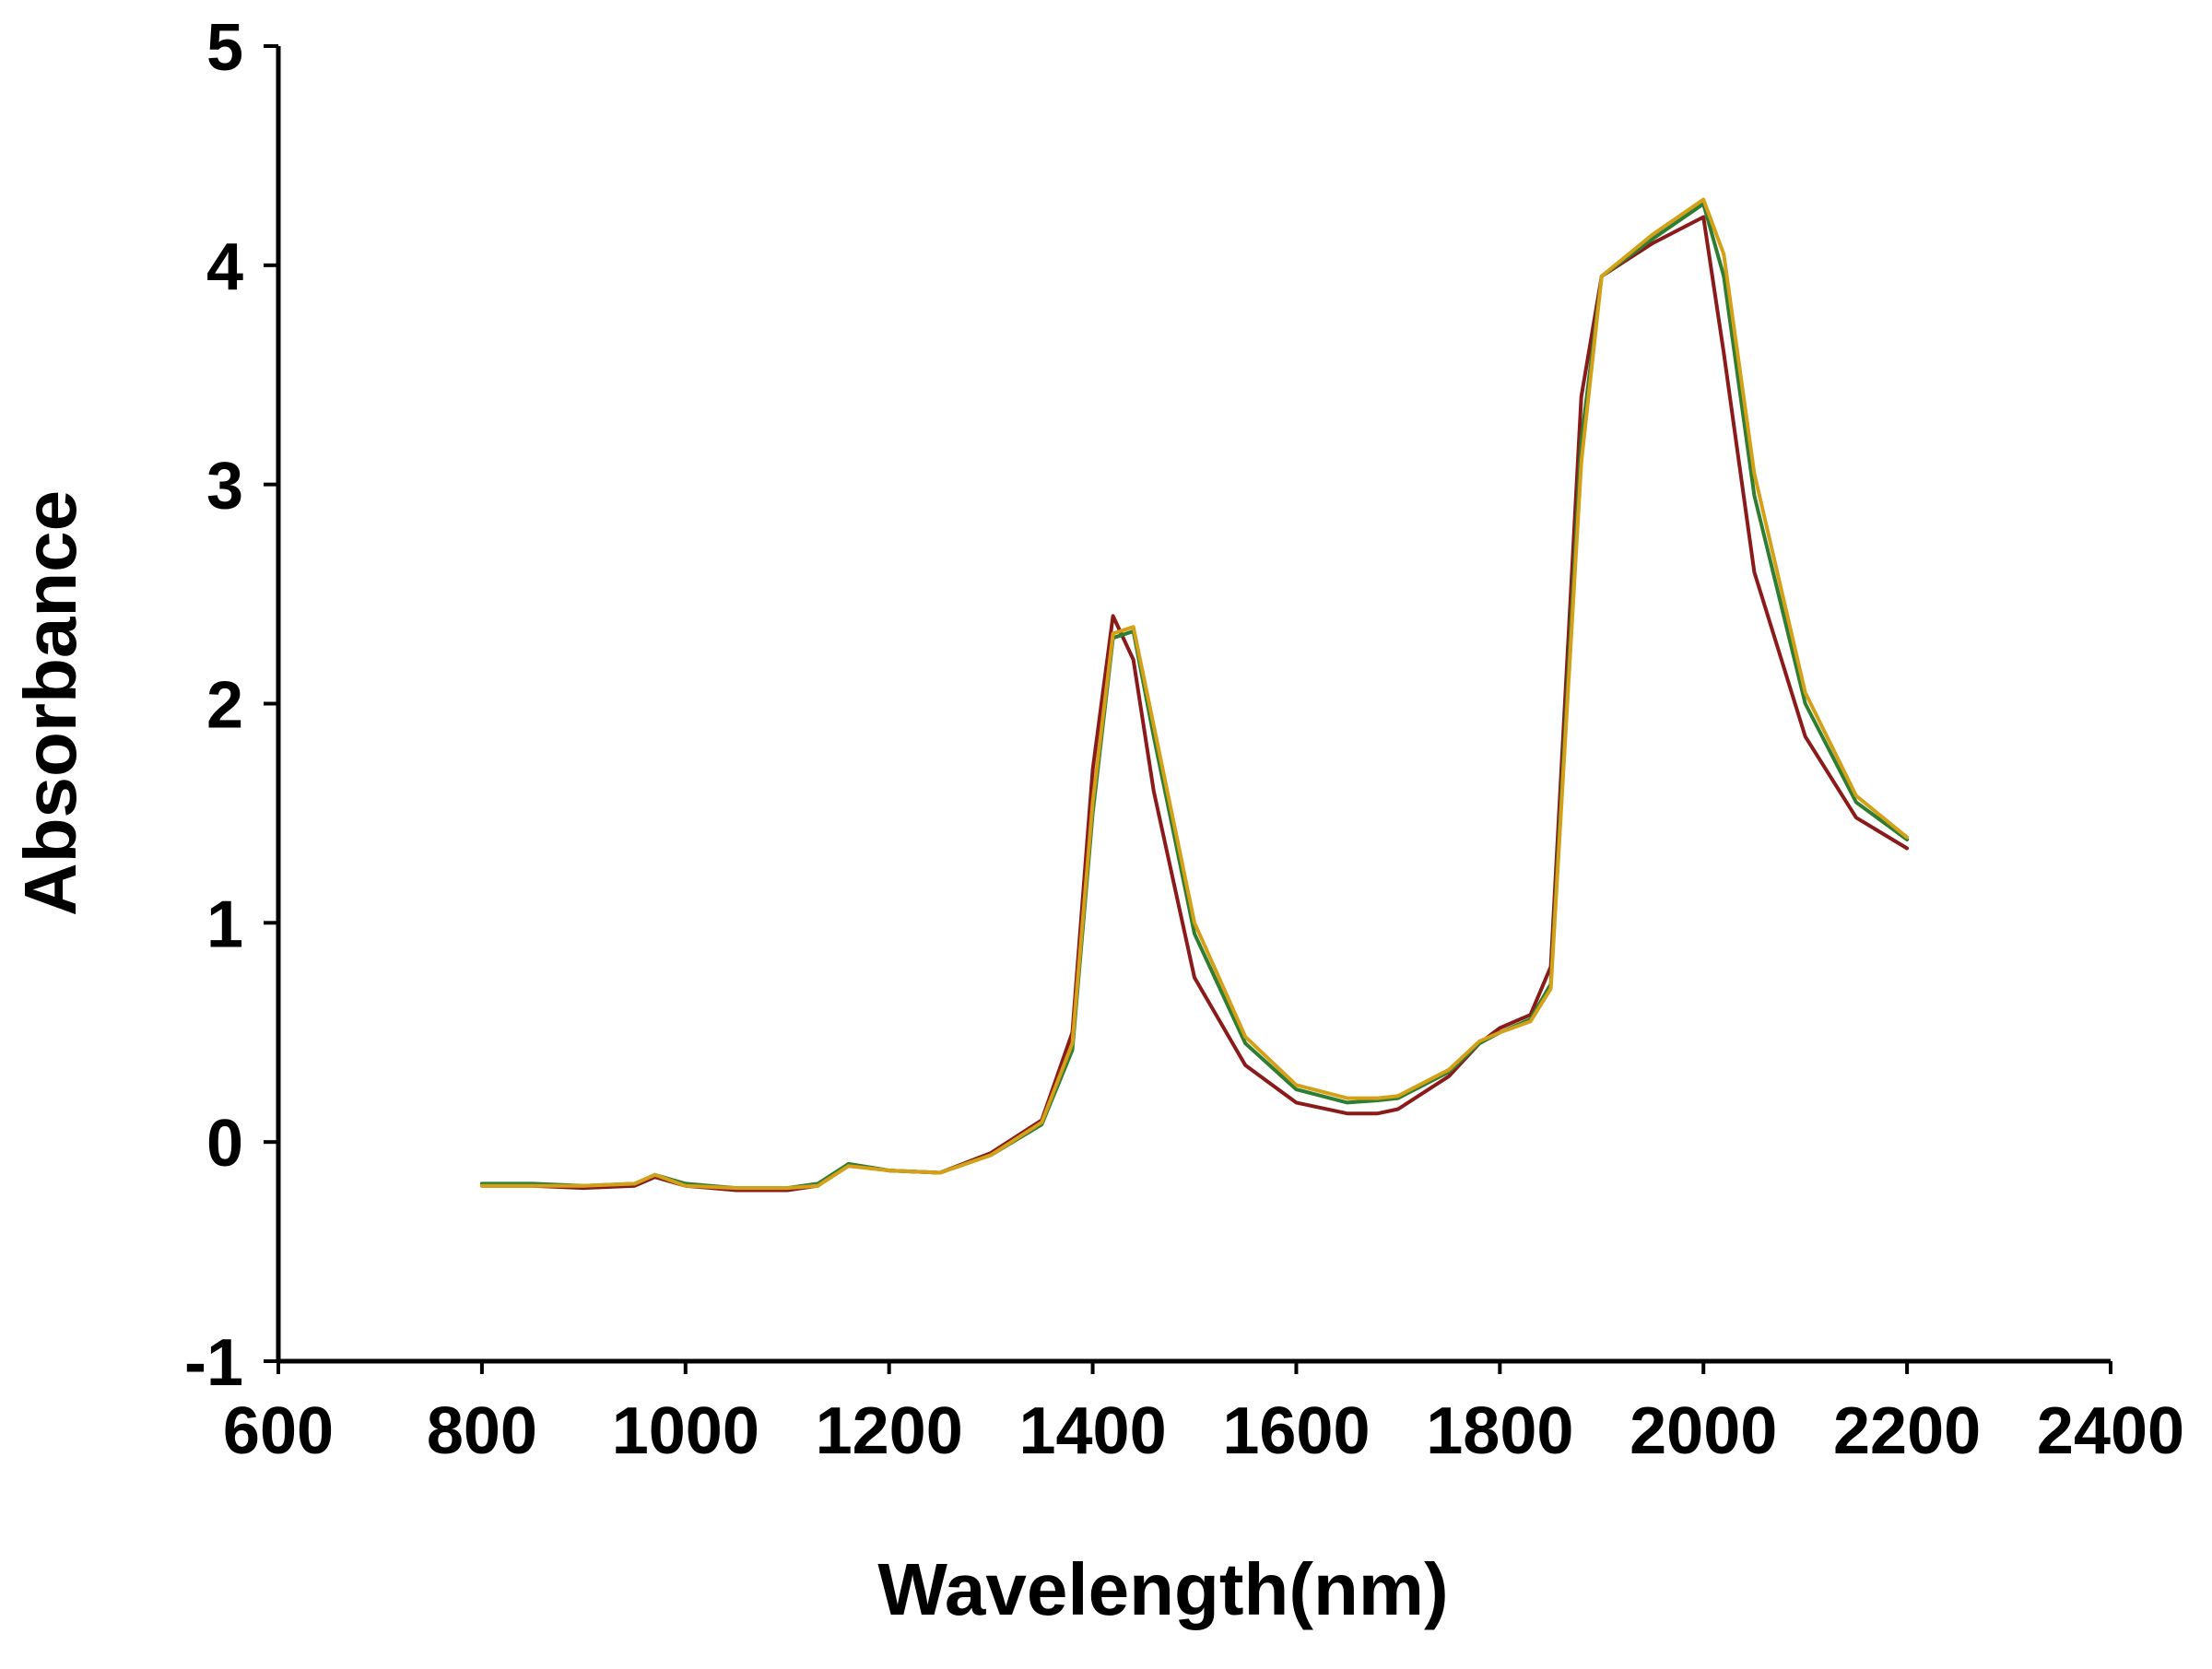  What do you see at coordinates (213, 1363) in the screenshot?
I see `y-tick-label: -1` at bounding box center [213, 1363].